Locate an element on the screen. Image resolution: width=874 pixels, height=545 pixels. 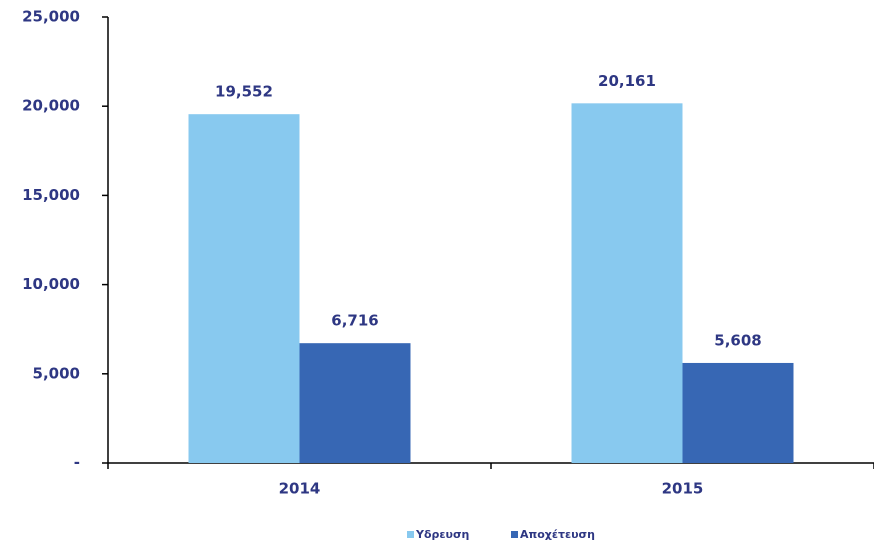
y-tick-label: 10,000 is located at coordinates (51, 284).